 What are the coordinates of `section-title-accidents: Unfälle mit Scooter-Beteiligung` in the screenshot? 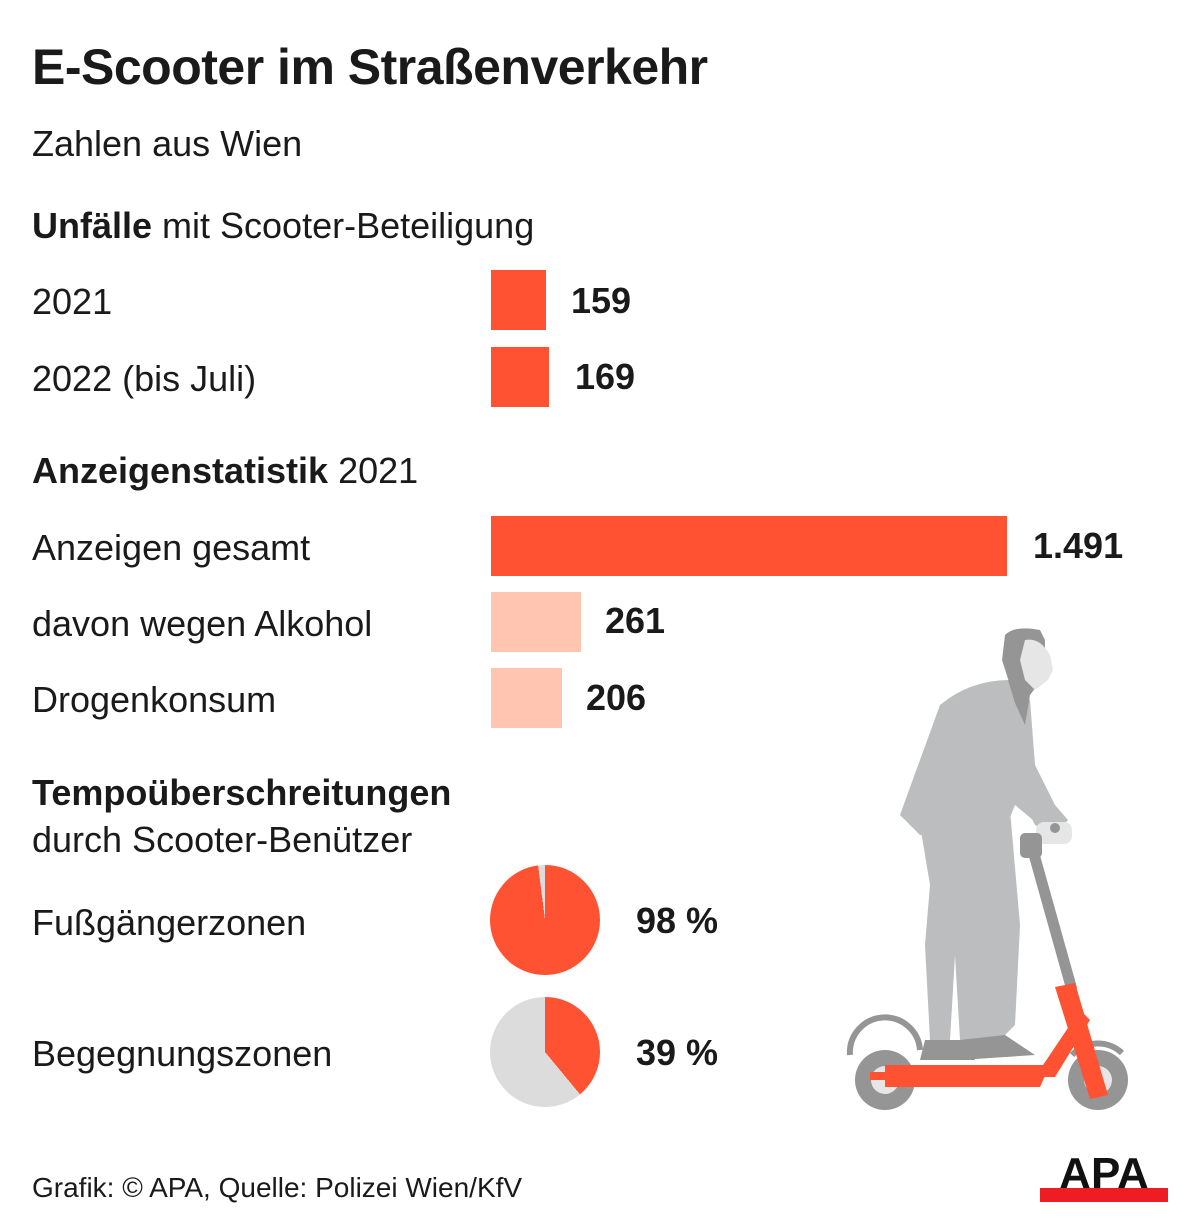 It's located at (283, 226).